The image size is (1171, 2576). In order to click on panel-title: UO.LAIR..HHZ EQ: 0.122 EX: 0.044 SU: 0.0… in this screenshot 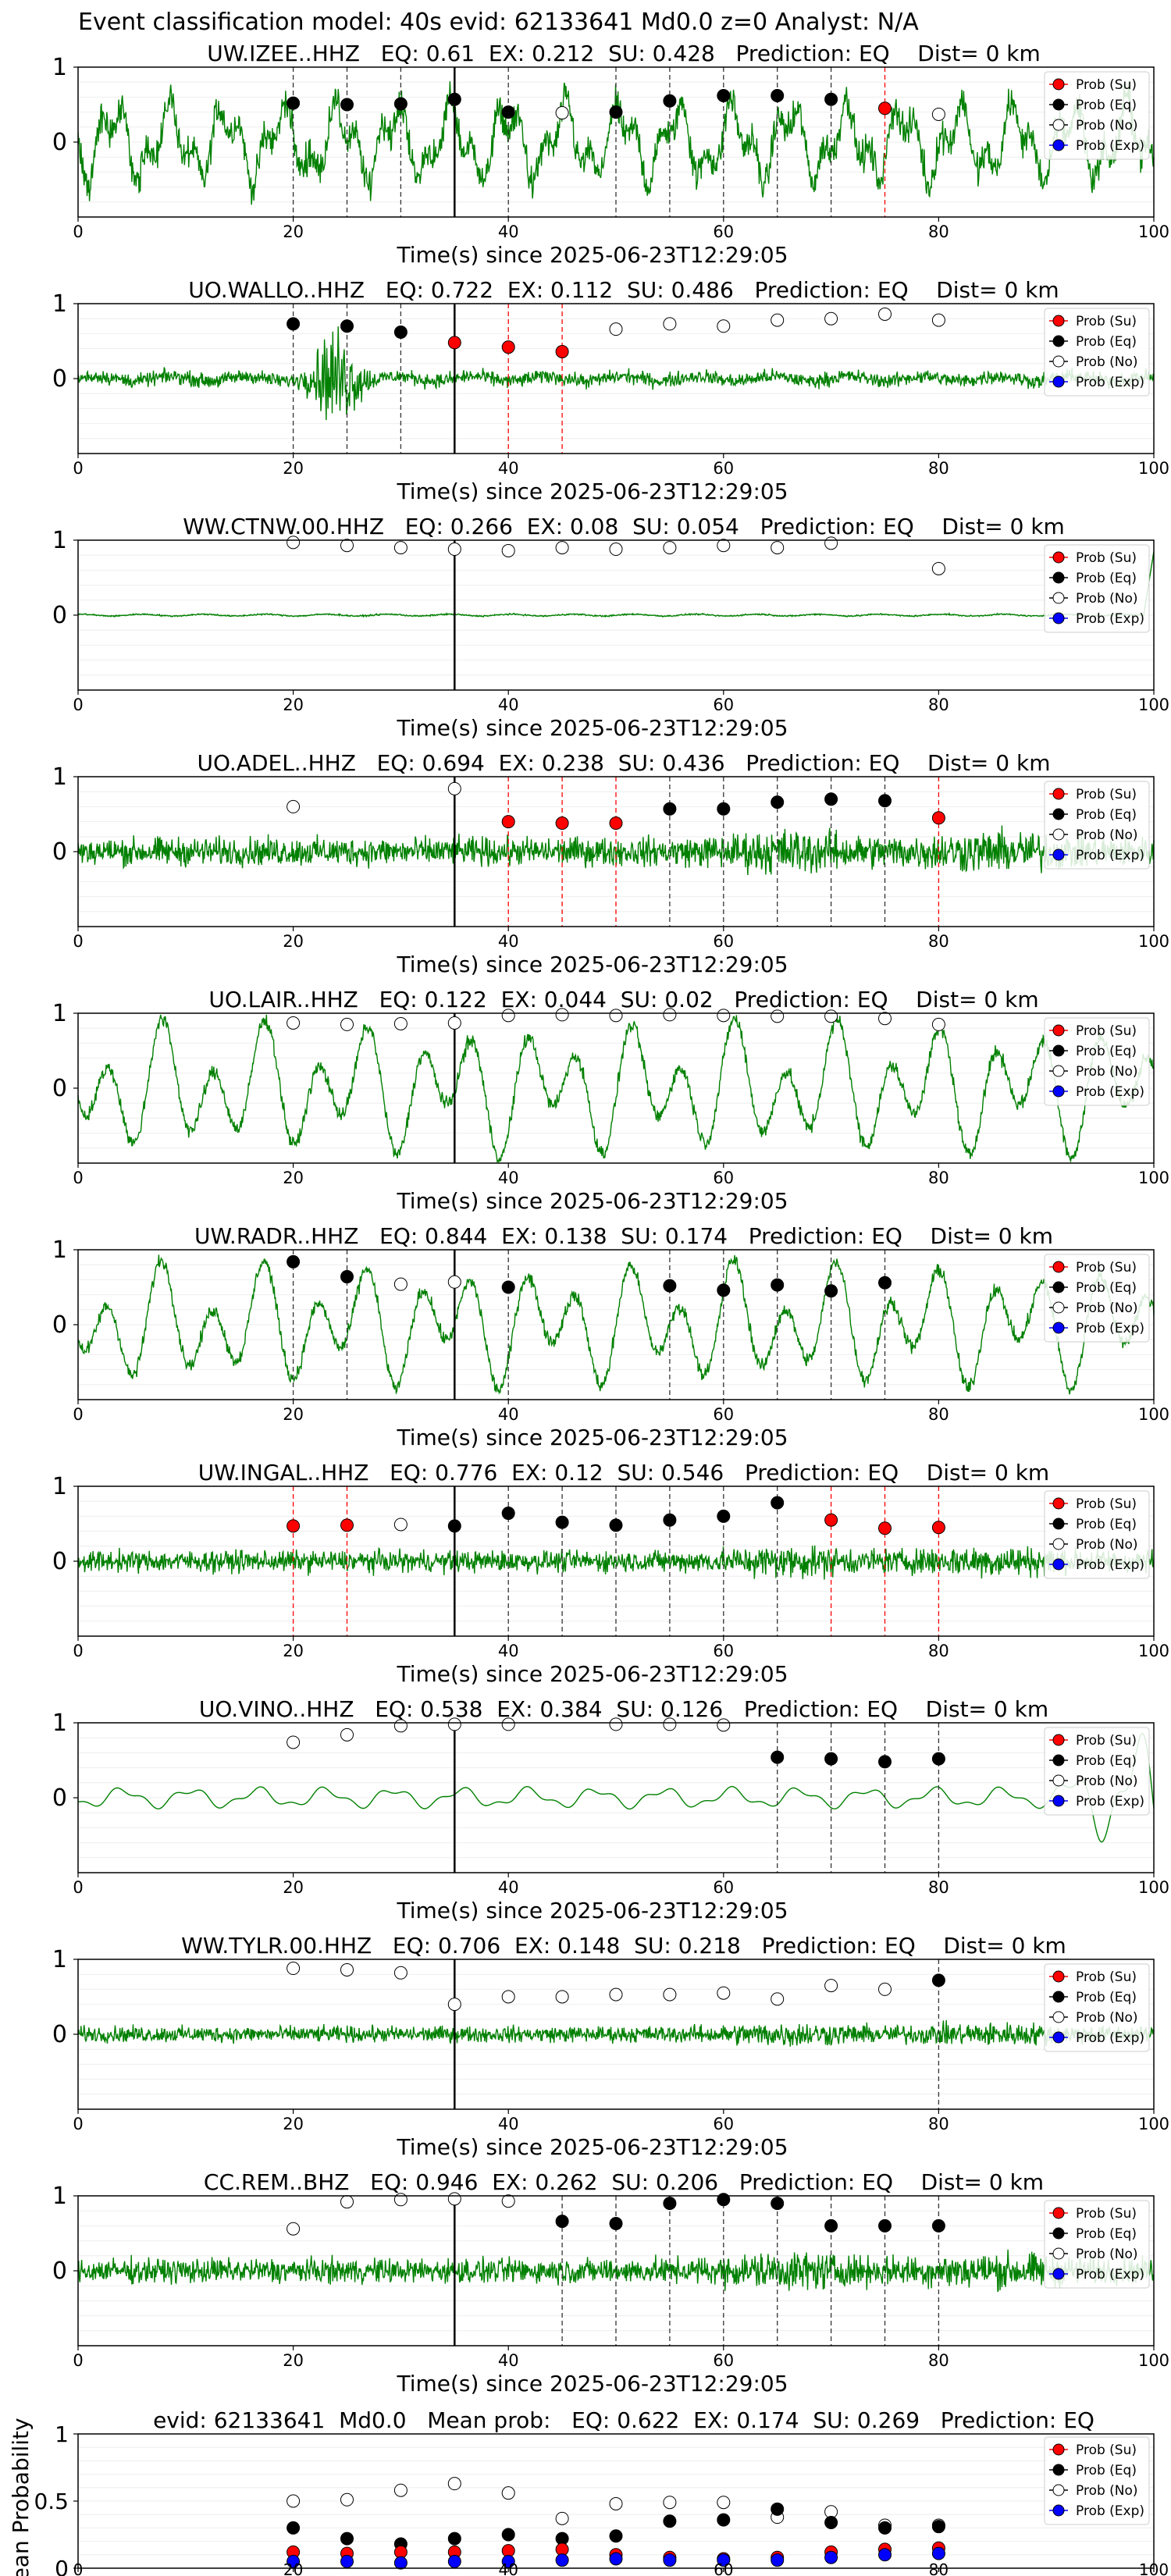, I will do `click(623, 999)`.